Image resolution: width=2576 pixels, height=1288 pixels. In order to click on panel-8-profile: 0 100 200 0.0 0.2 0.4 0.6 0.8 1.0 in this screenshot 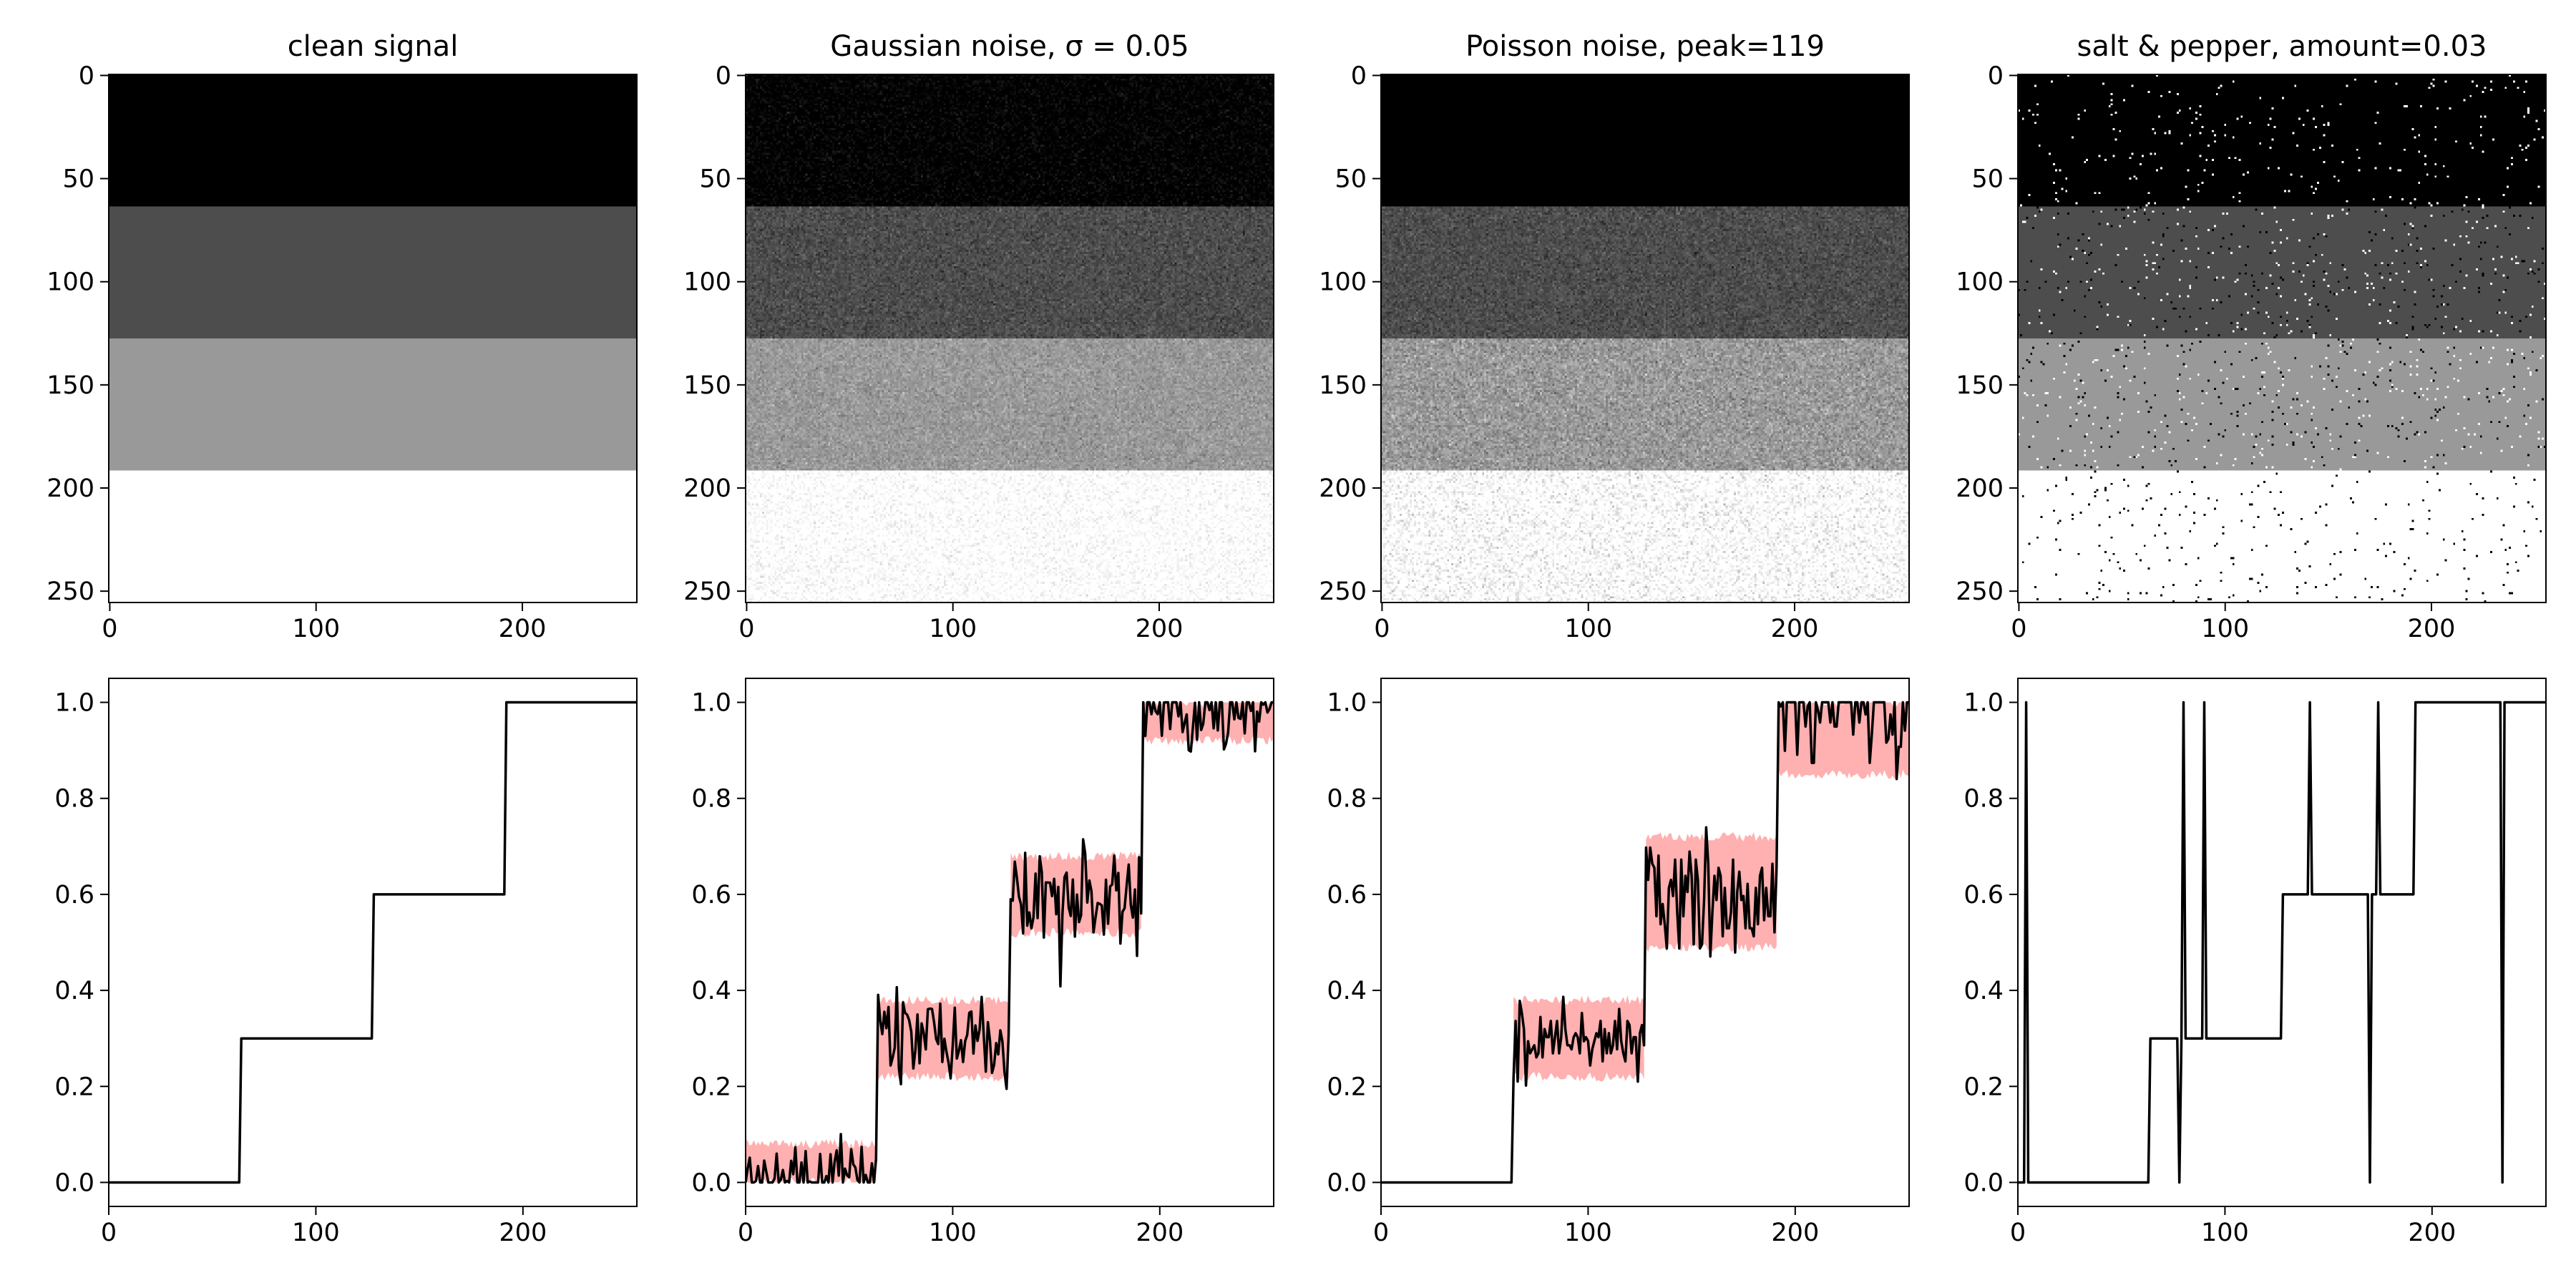, I will do `click(2255, 962)`.